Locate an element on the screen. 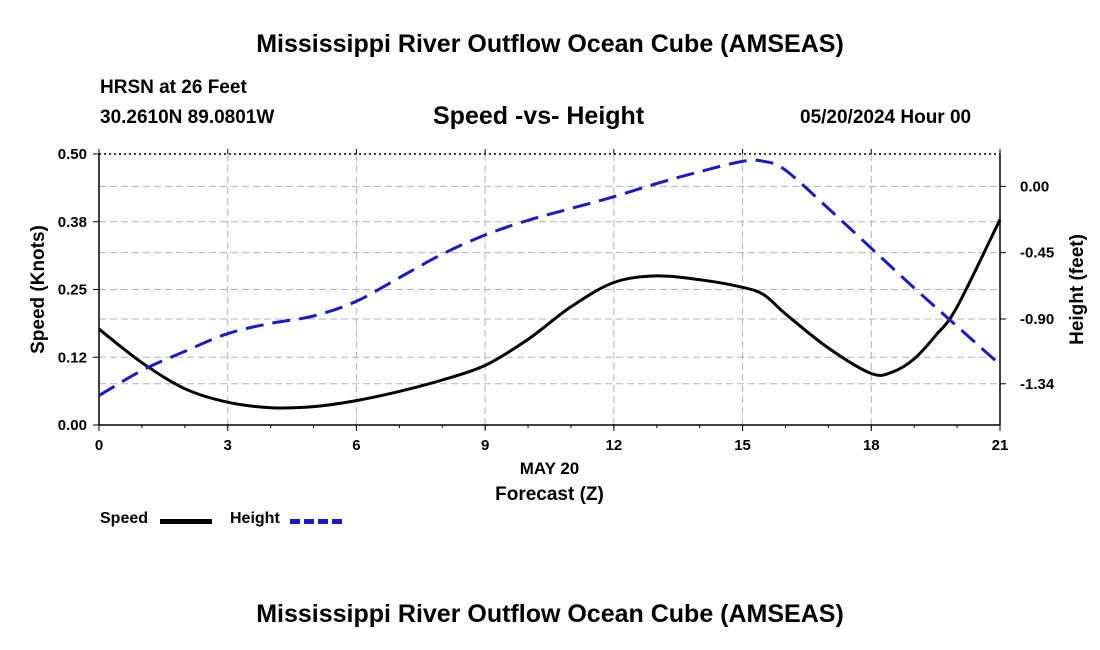 The image size is (1100, 650). legend-height-swatch is located at coordinates (316, 521).